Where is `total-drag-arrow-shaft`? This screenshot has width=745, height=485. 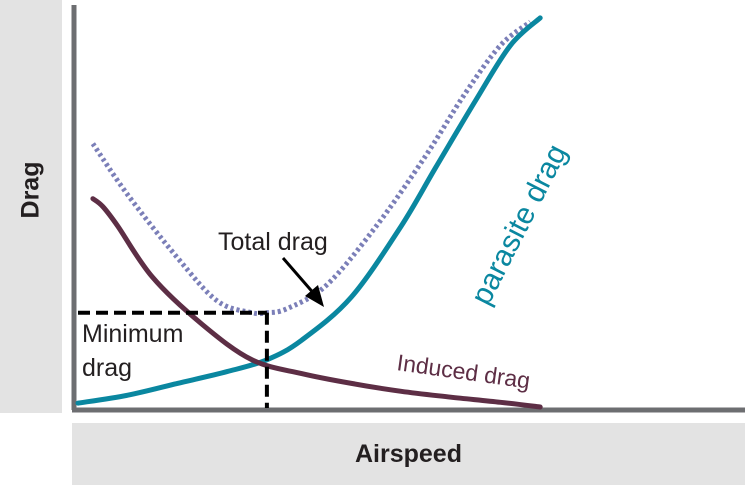 total-drag-arrow-shaft is located at coordinates (299, 277).